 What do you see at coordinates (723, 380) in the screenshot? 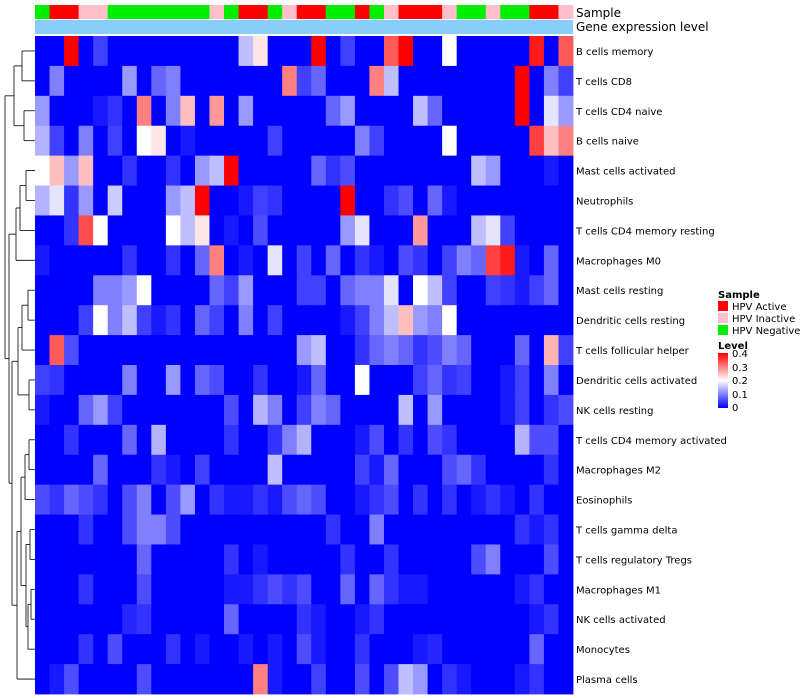
I see `legend-level-colorbar` at bounding box center [723, 380].